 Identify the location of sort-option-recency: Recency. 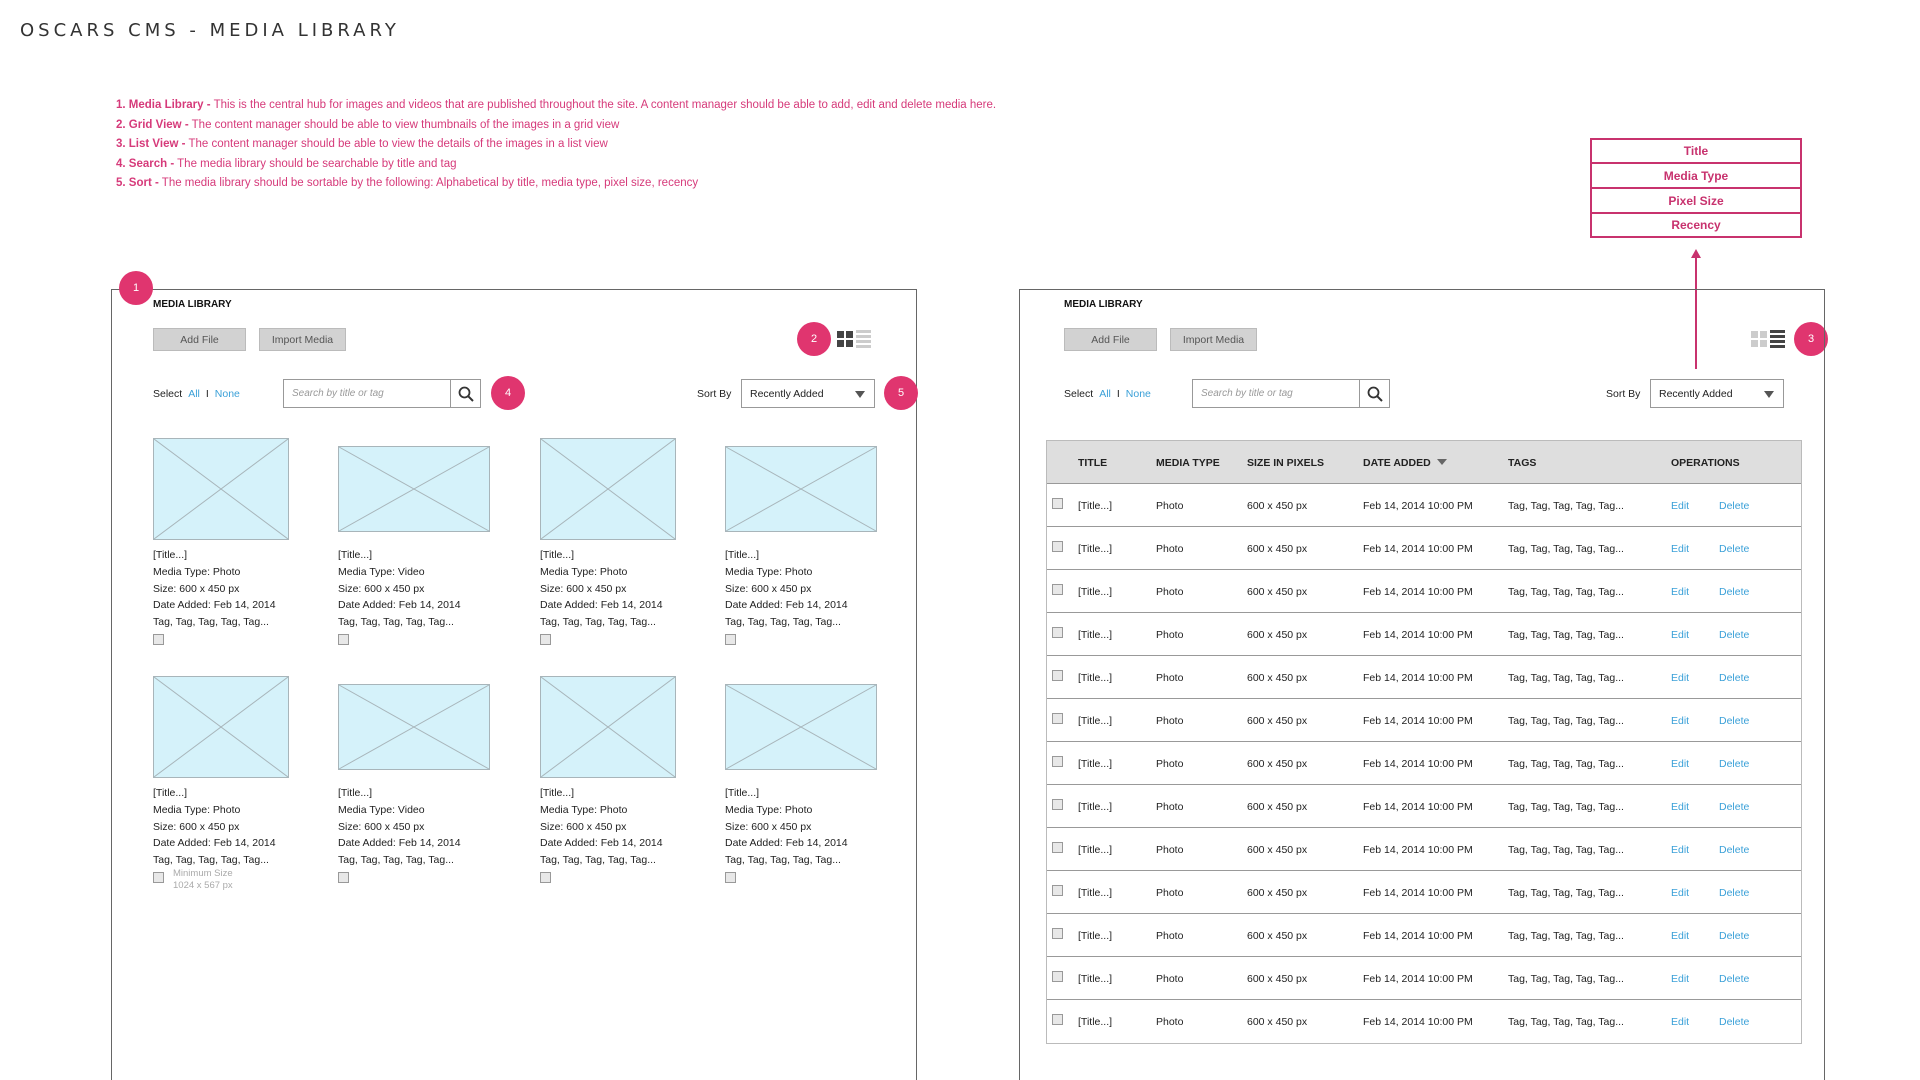
(1696, 225).